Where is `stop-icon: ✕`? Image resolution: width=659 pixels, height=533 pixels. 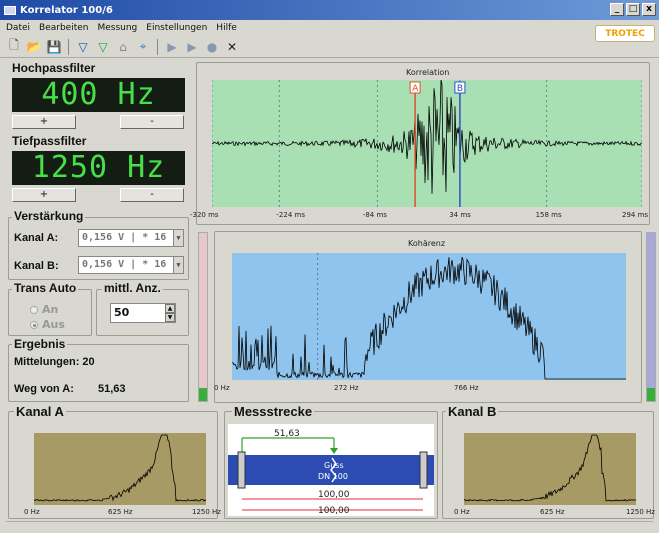 stop-icon: ✕ is located at coordinates (232, 46).